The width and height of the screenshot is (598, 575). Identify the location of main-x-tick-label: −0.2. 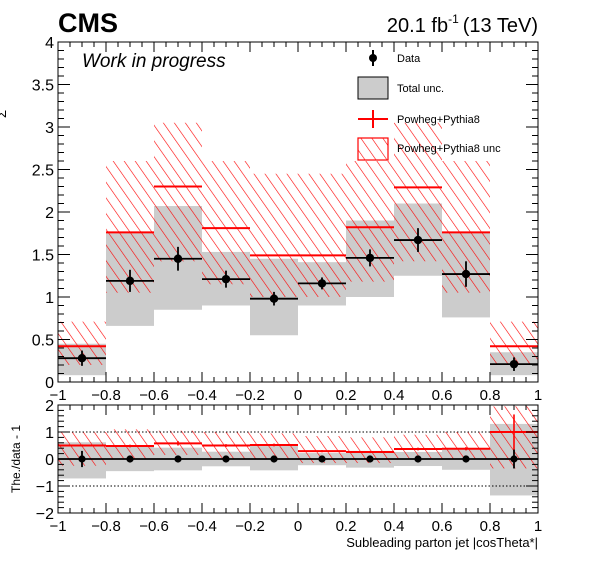
(250, 395).